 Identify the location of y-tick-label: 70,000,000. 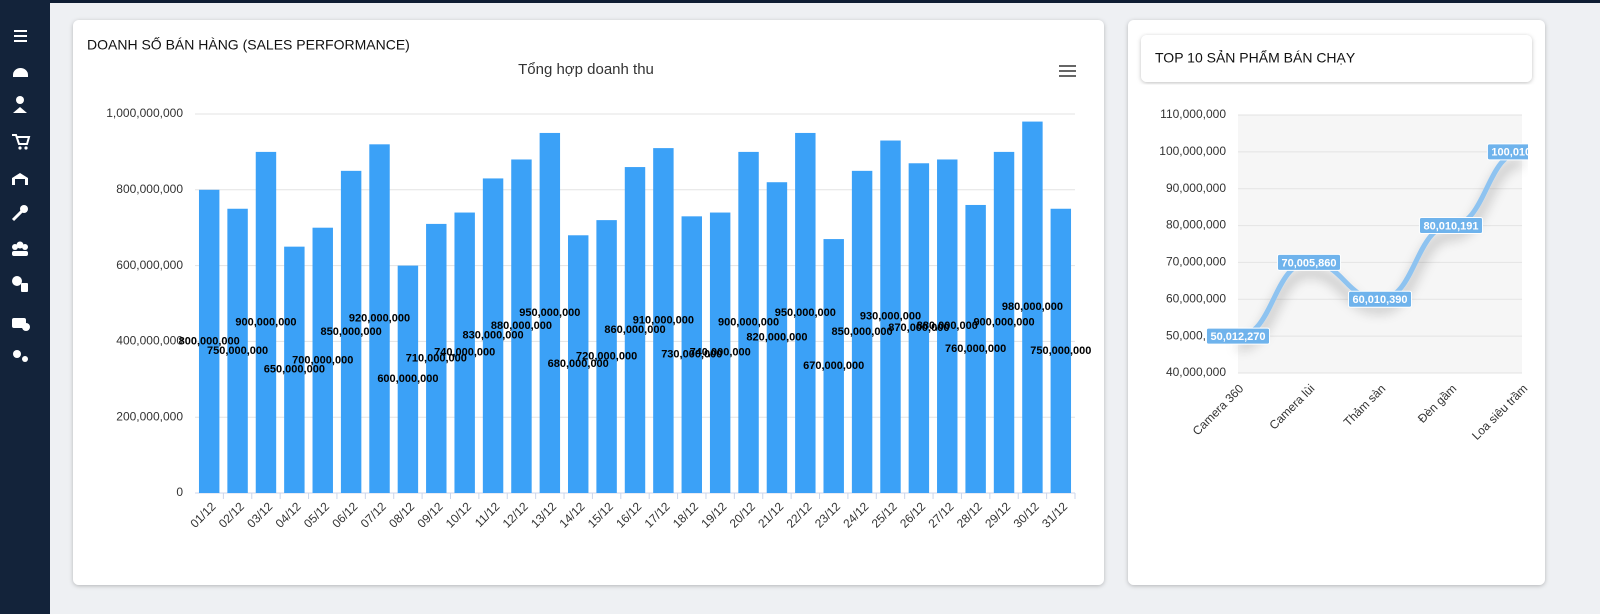
(1196, 262).